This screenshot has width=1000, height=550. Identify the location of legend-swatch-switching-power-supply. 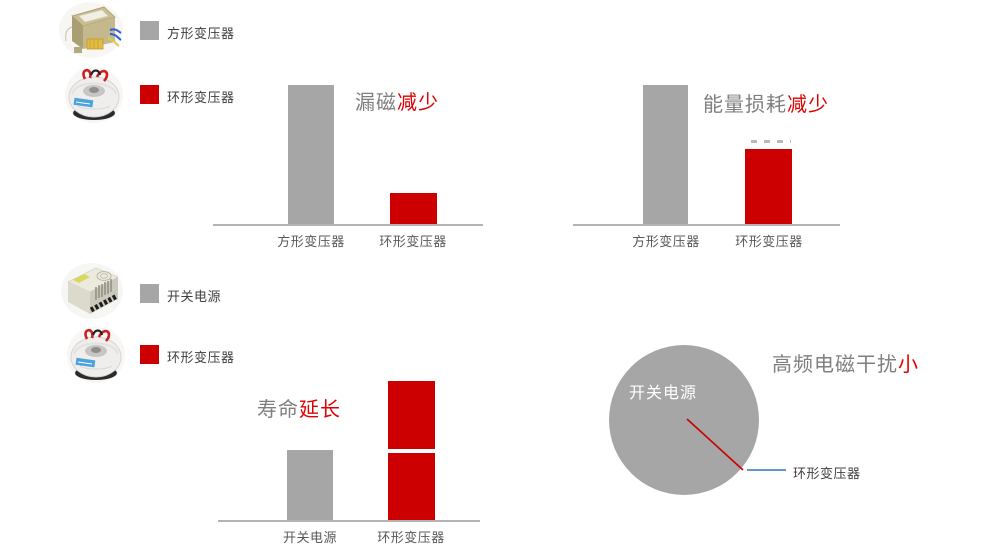
(149, 293).